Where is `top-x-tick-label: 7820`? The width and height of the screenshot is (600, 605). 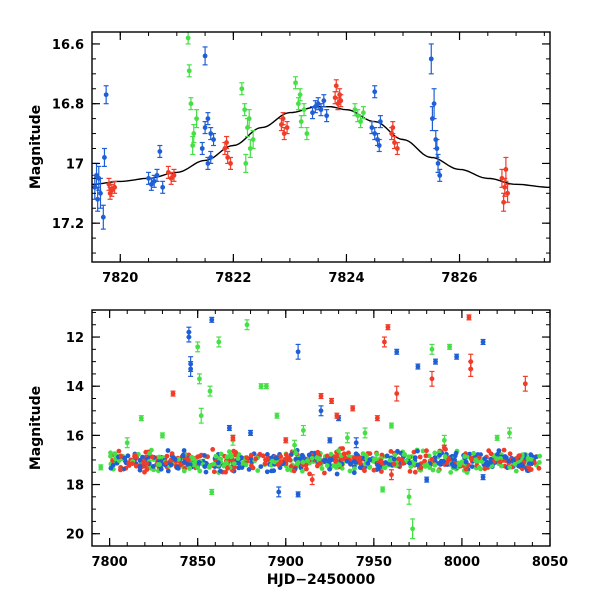
top-x-tick-label: 7820 is located at coordinates (120, 278).